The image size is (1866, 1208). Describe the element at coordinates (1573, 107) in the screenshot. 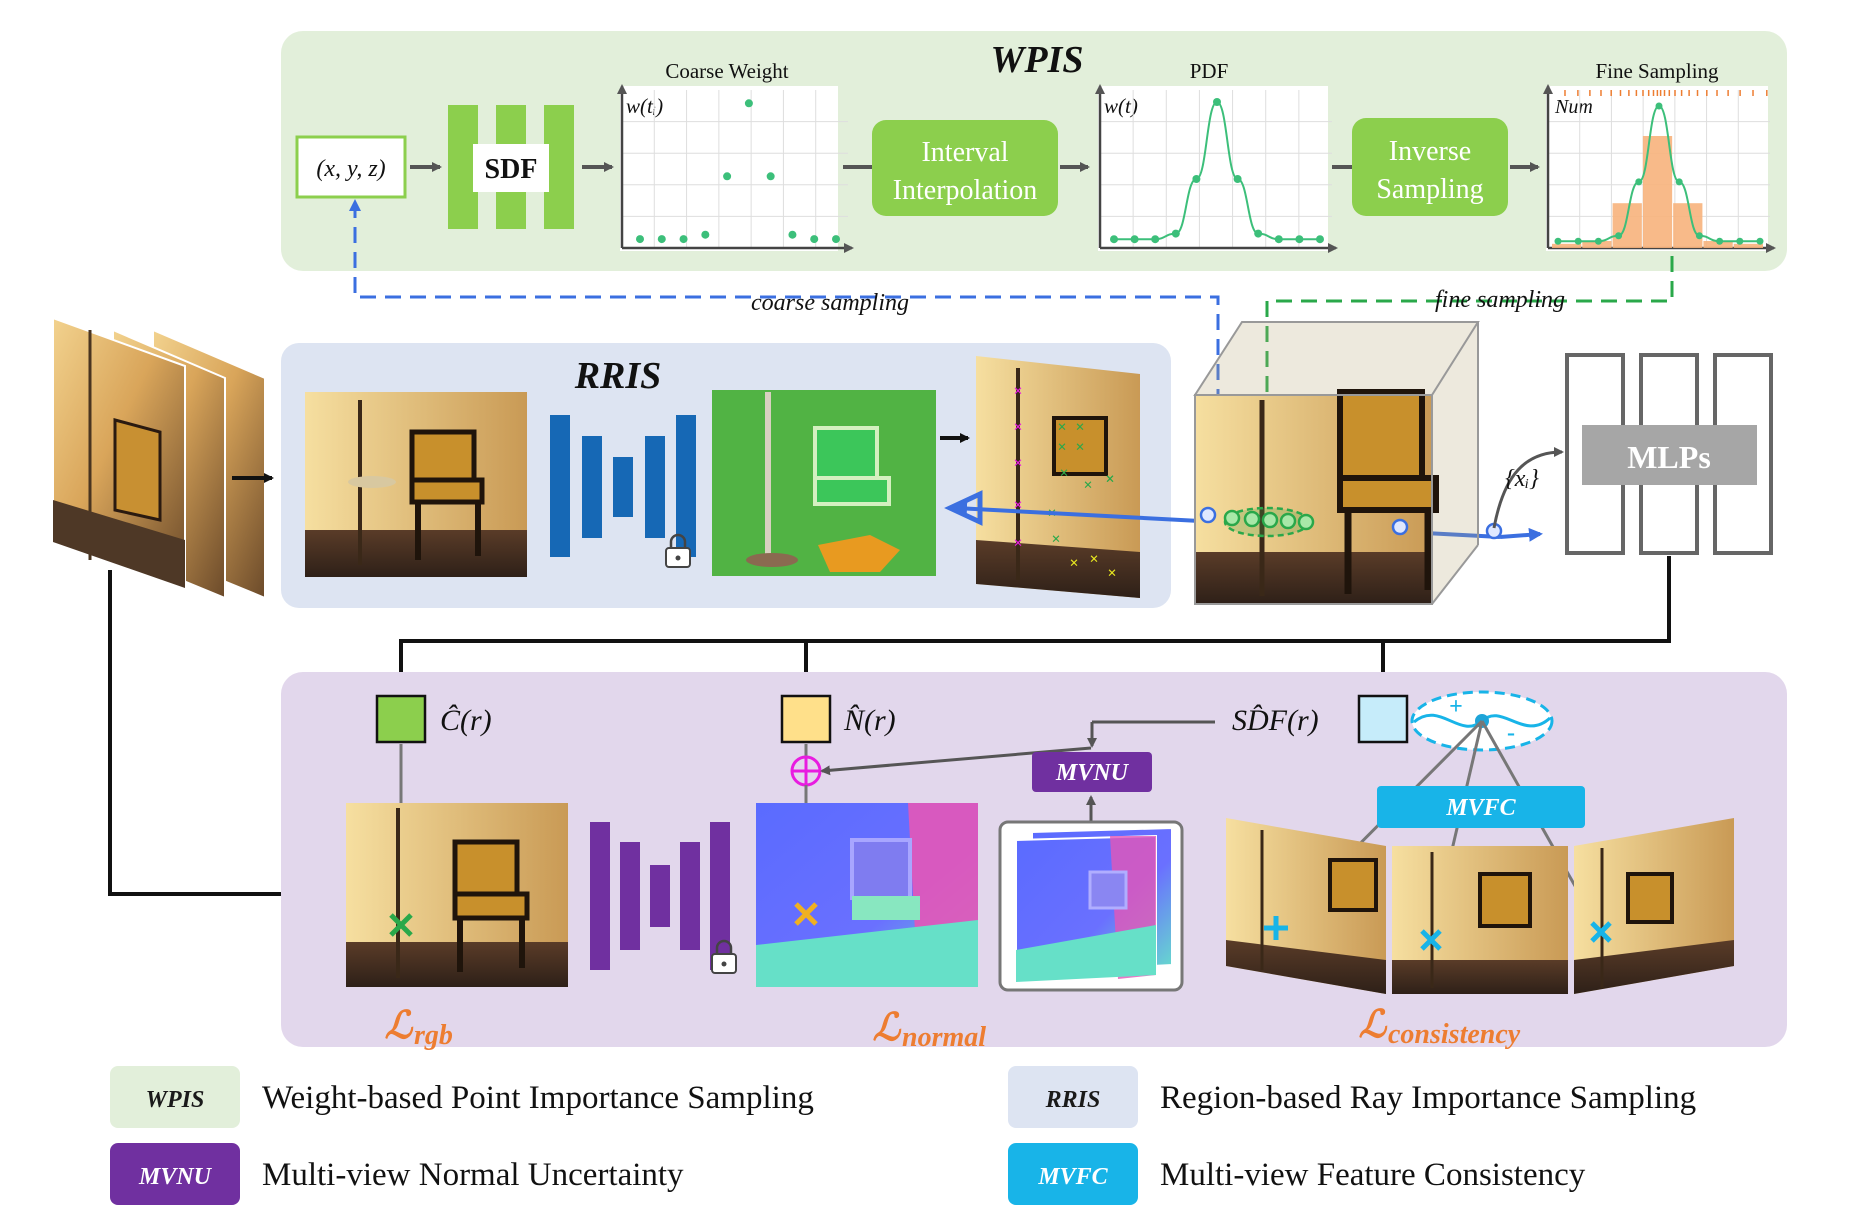

I see `fine-sampling-ylabel: Num` at that location.